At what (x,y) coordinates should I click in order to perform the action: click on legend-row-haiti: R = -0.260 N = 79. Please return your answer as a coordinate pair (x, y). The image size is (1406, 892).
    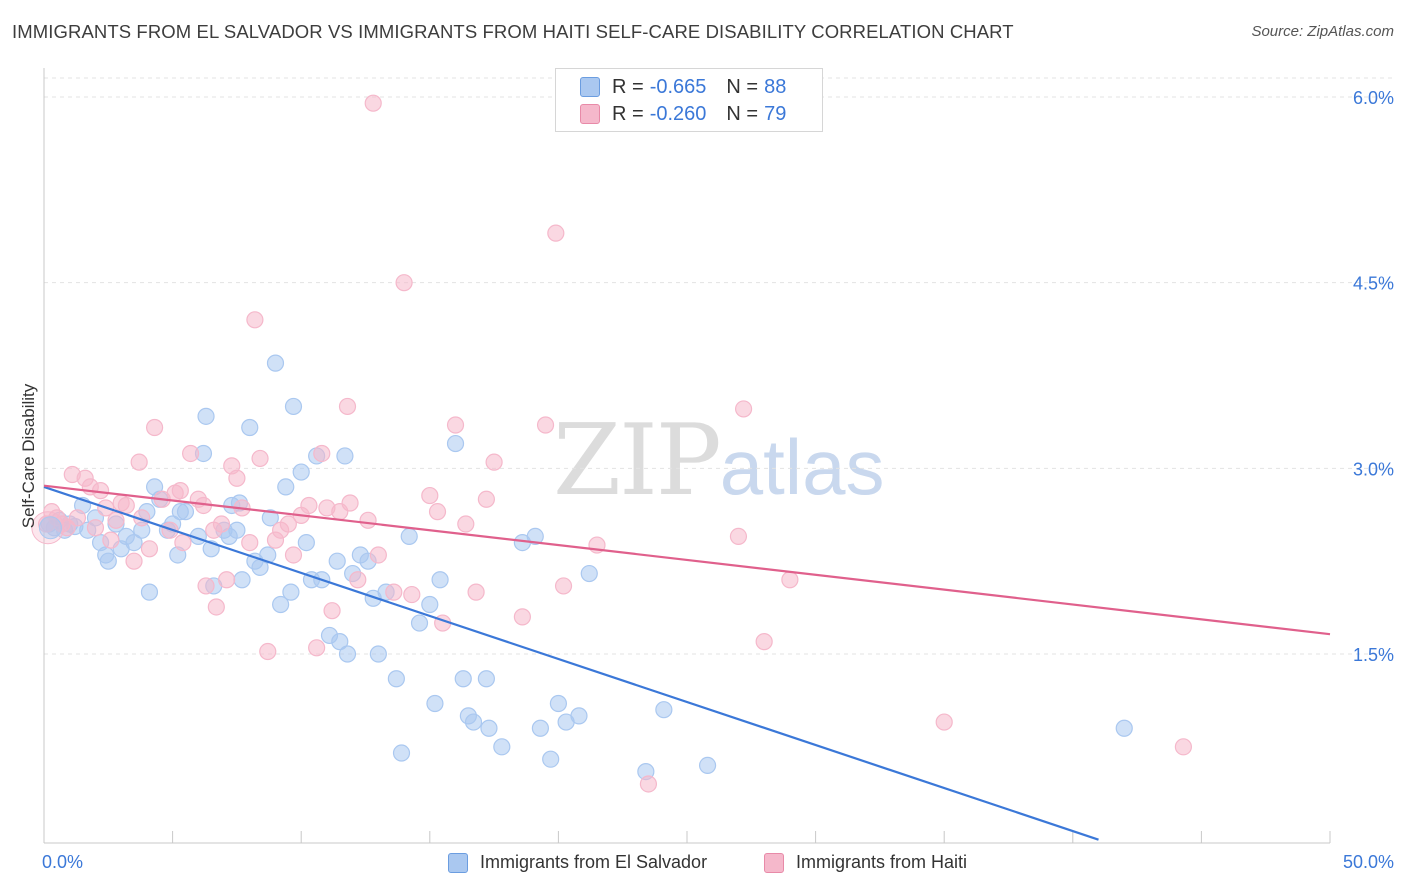
    Looking at the image, I should click on (683, 114).